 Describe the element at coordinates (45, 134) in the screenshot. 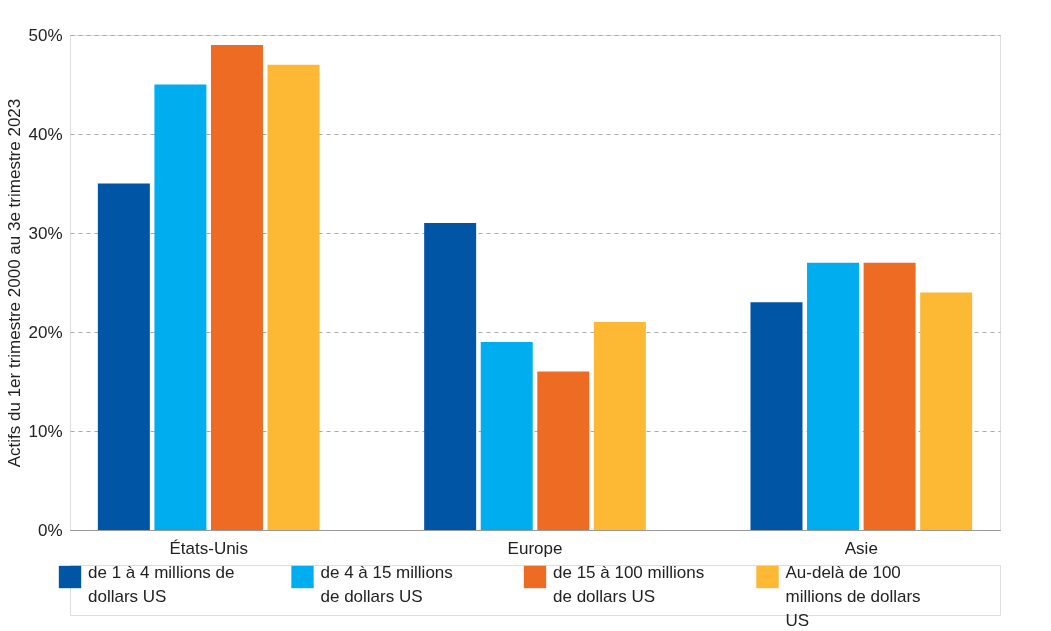

I see `y-tick-label: 40%` at that location.